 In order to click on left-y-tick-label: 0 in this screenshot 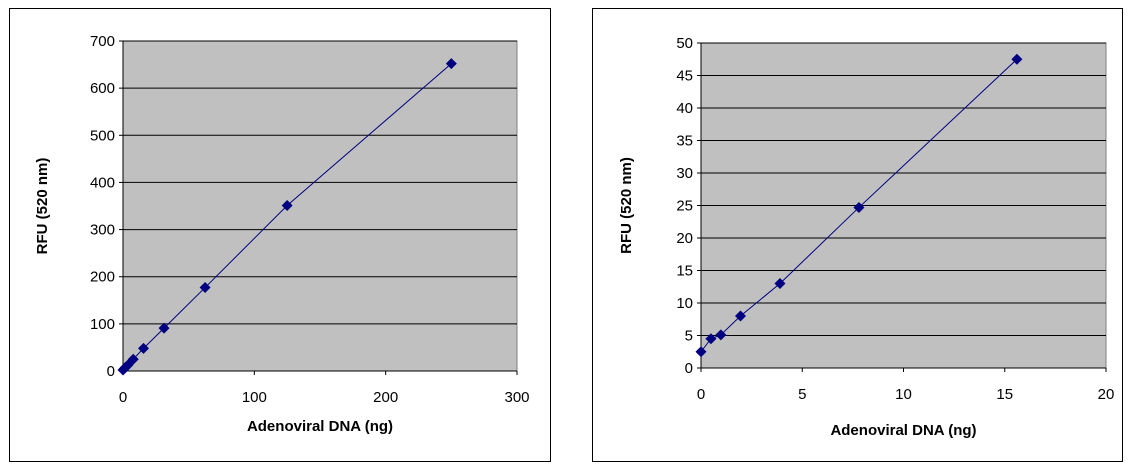, I will do `click(111, 371)`.